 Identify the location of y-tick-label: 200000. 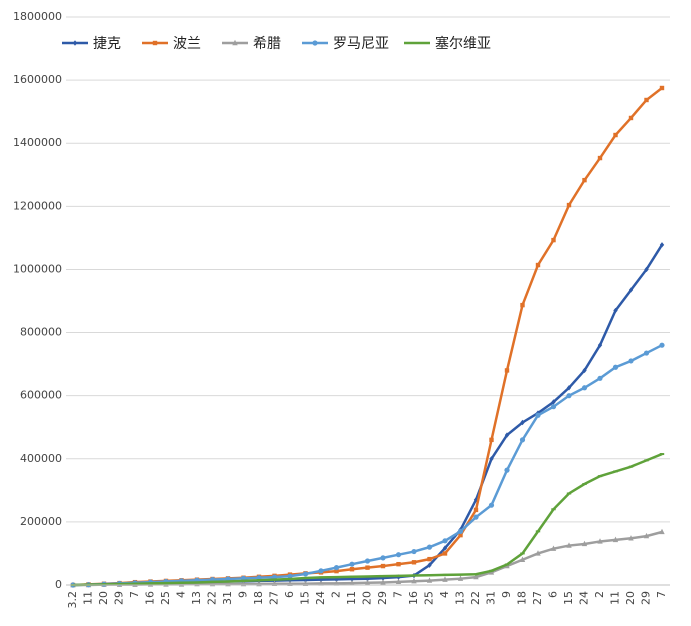
(41, 521).